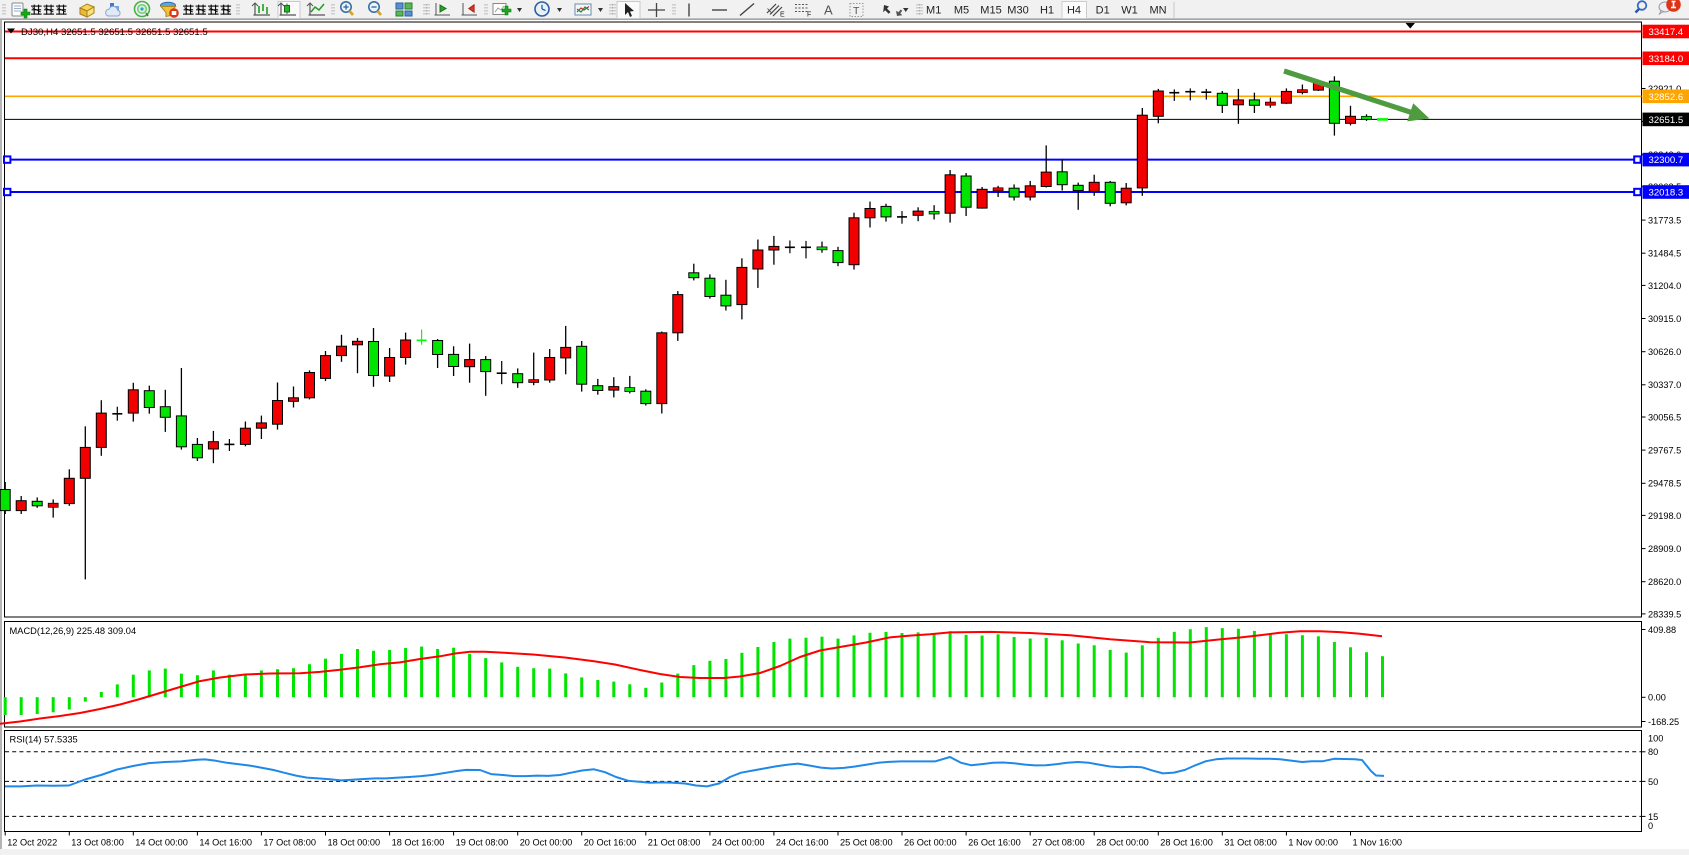 This screenshot has height=855, width=1689. Describe the element at coordinates (610, 843) in the screenshot. I see `svg-text: 20 Oct 16:00` at that location.